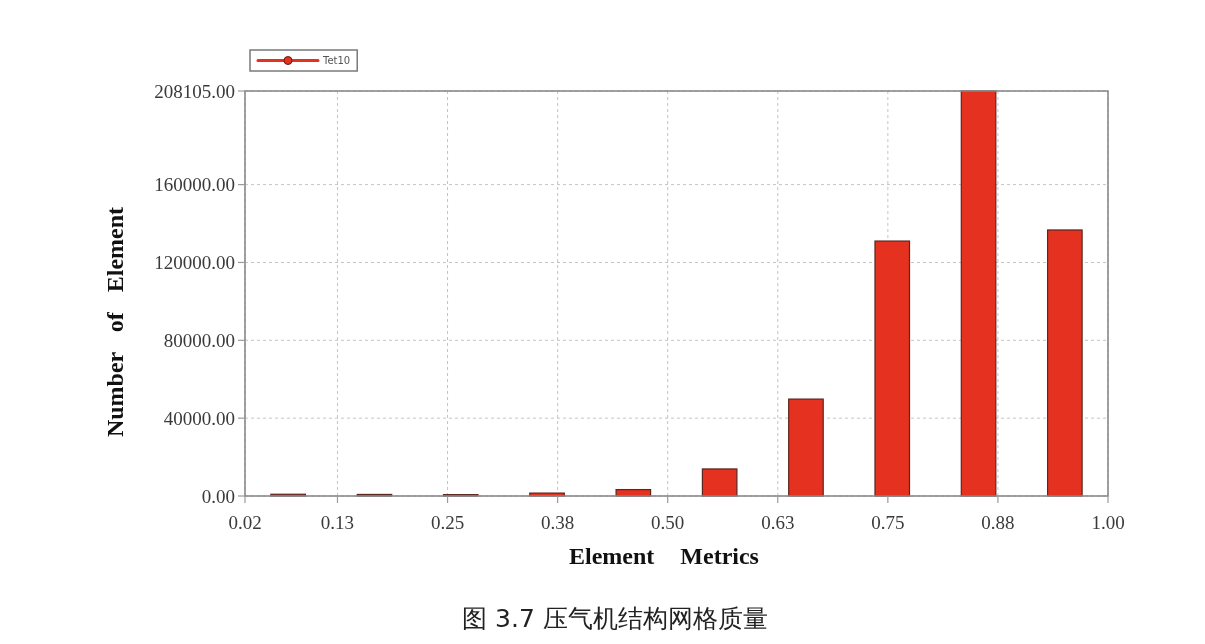 The height and width of the screenshot is (644, 1205). What do you see at coordinates (664, 556) in the screenshot?
I see `x-axis-title: Element Metrics` at bounding box center [664, 556].